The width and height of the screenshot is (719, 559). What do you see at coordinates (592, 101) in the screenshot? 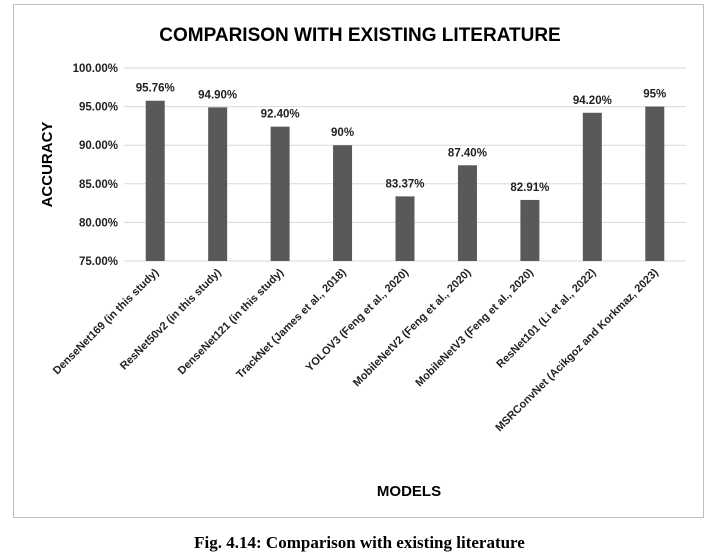
I see `data-label: 94.20%` at bounding box center [592, 101].